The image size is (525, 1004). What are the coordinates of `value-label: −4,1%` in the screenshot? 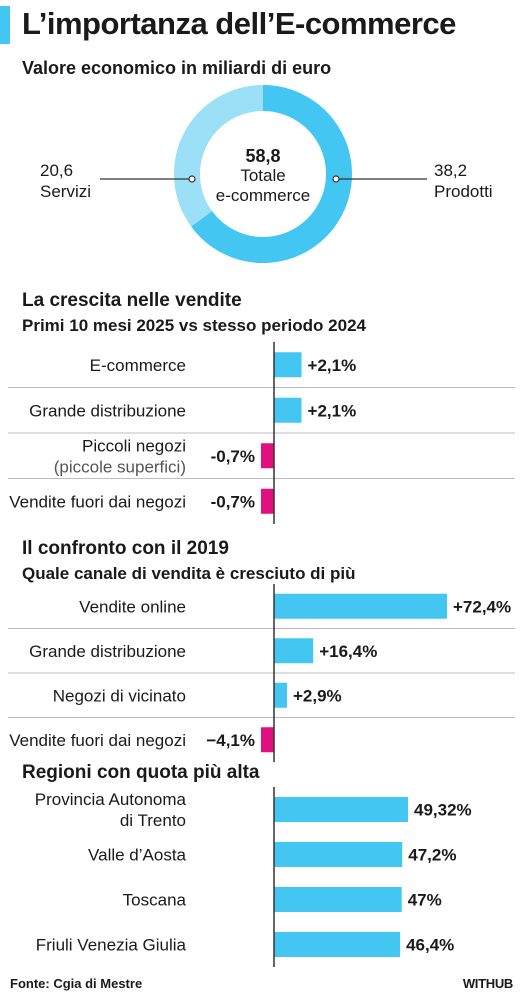 It's located at (230, 740).